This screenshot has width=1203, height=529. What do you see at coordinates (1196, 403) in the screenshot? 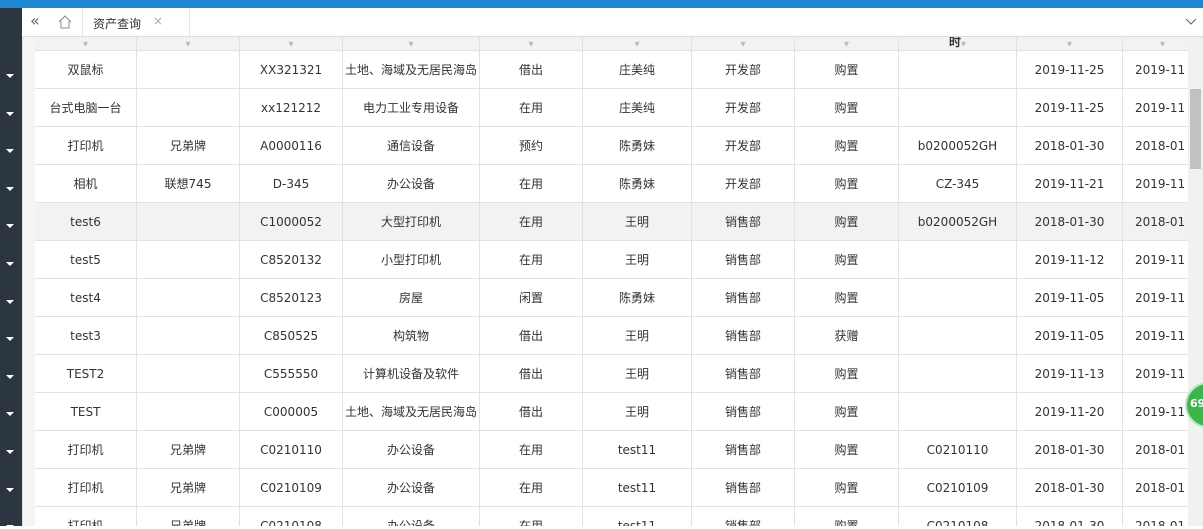
I see `badge-text: 69` at bounding box center [1196, 403].